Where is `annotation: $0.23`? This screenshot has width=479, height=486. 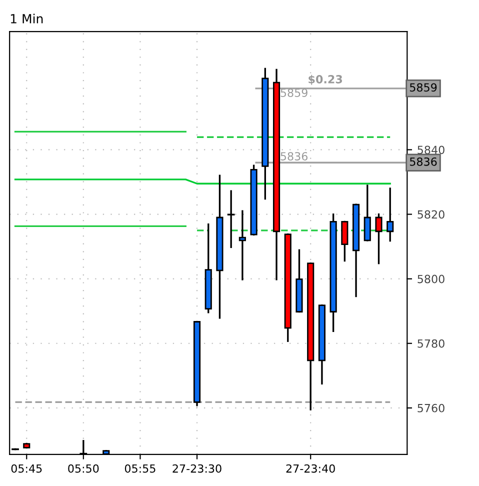 annotation: $0.23 is located at coordinates (325, 79).